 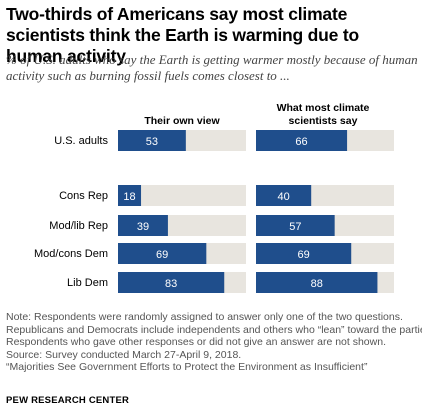 What do you see at coordinates (323, 121) in the screenshot?
I see `panel-title-scientists-line2: scientists say` at bounding box center [323, 121].